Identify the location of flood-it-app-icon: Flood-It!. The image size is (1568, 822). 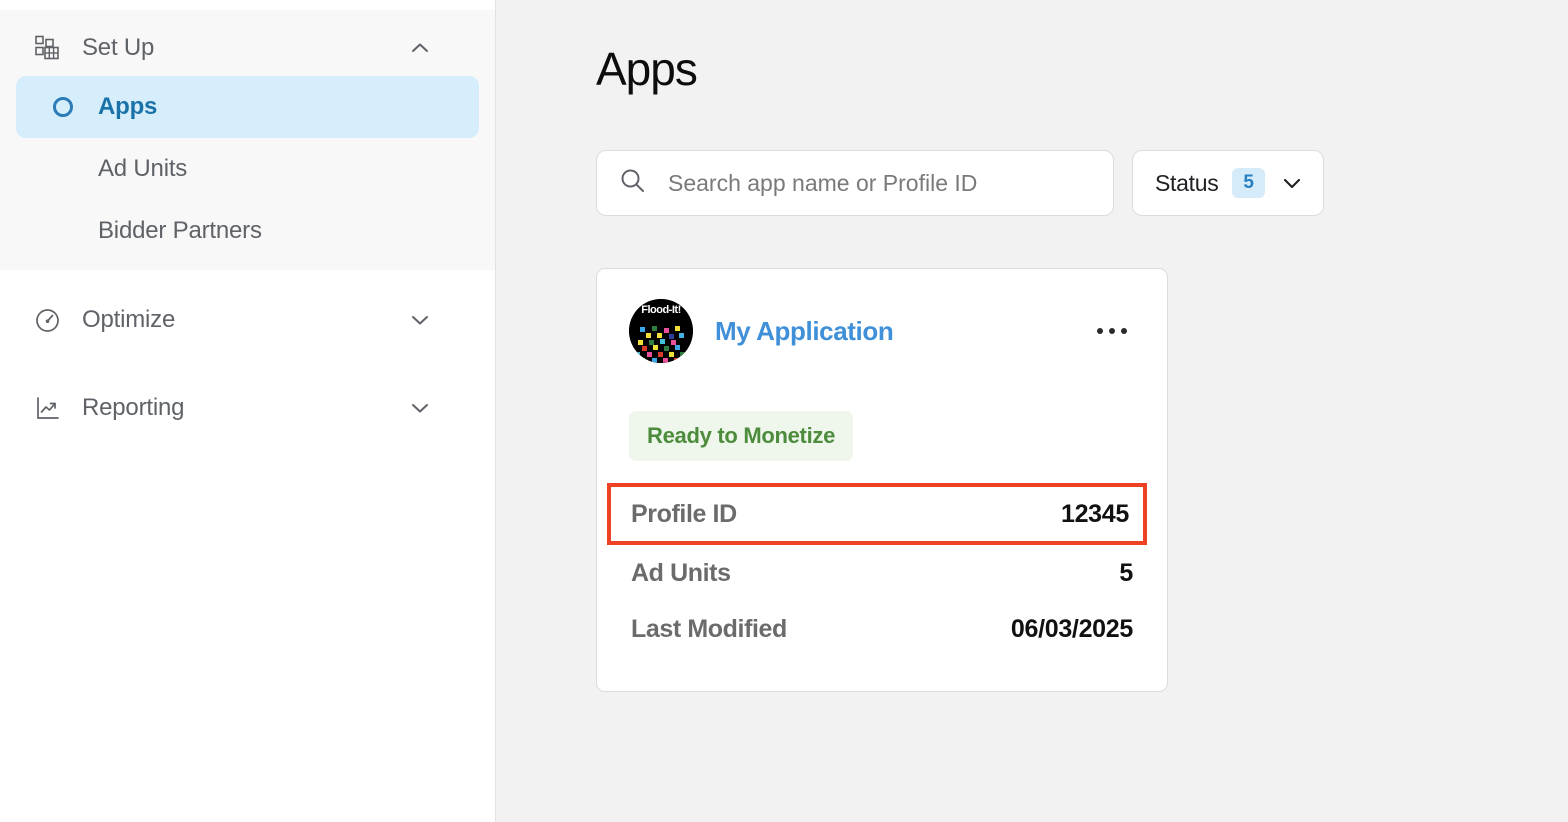
(661, 331).